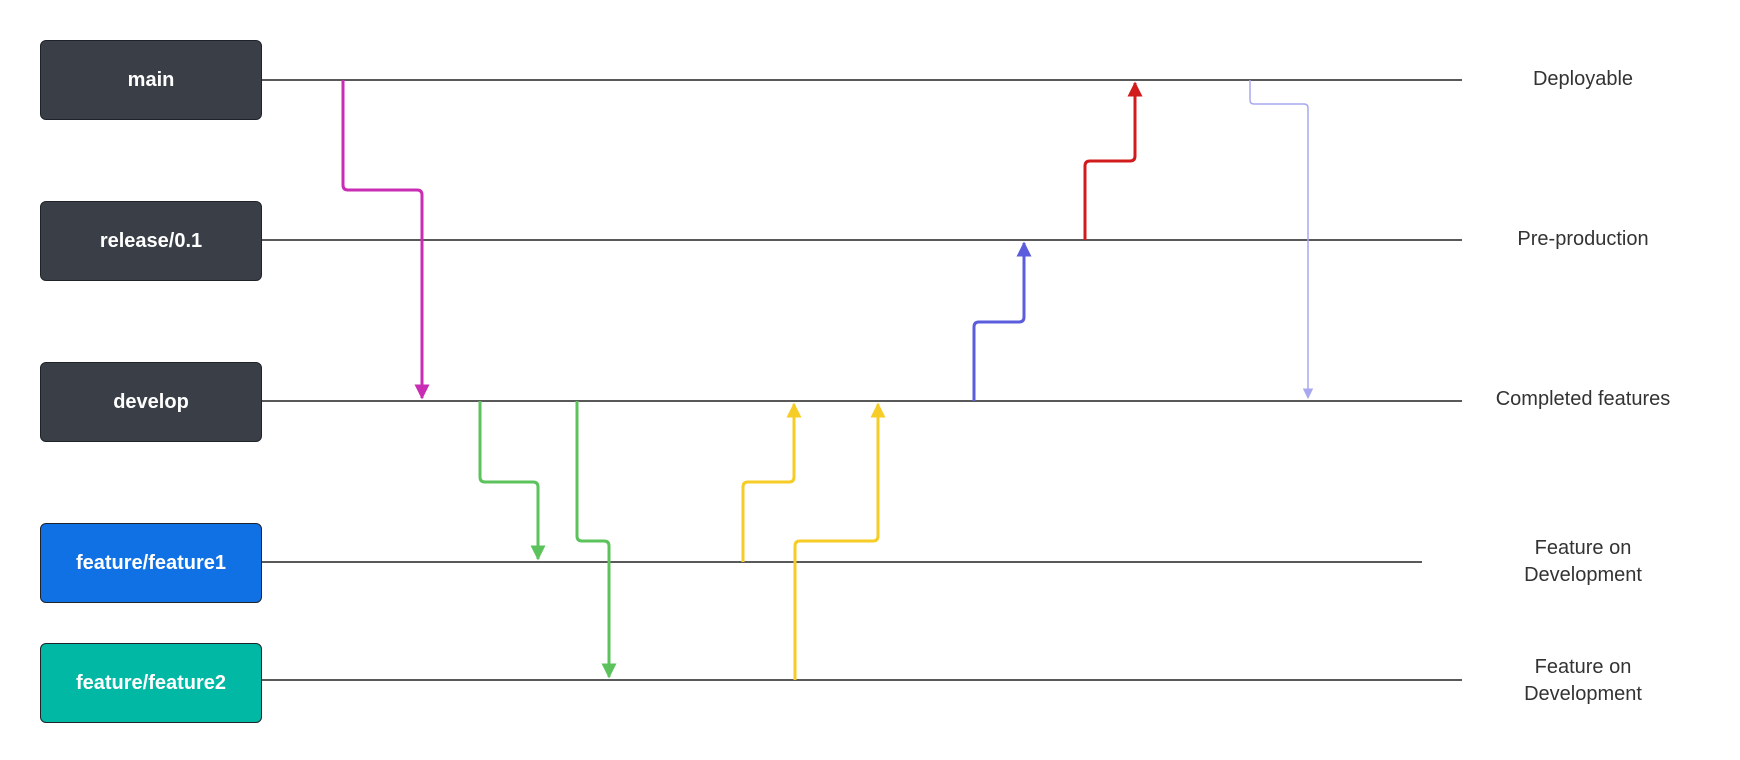 The image size is (1740, 760). What do you see at coordinates (1281, 240) in the screenshot?
I see `arrow-main-to-develop-back` at bounding box center [1281, 240].